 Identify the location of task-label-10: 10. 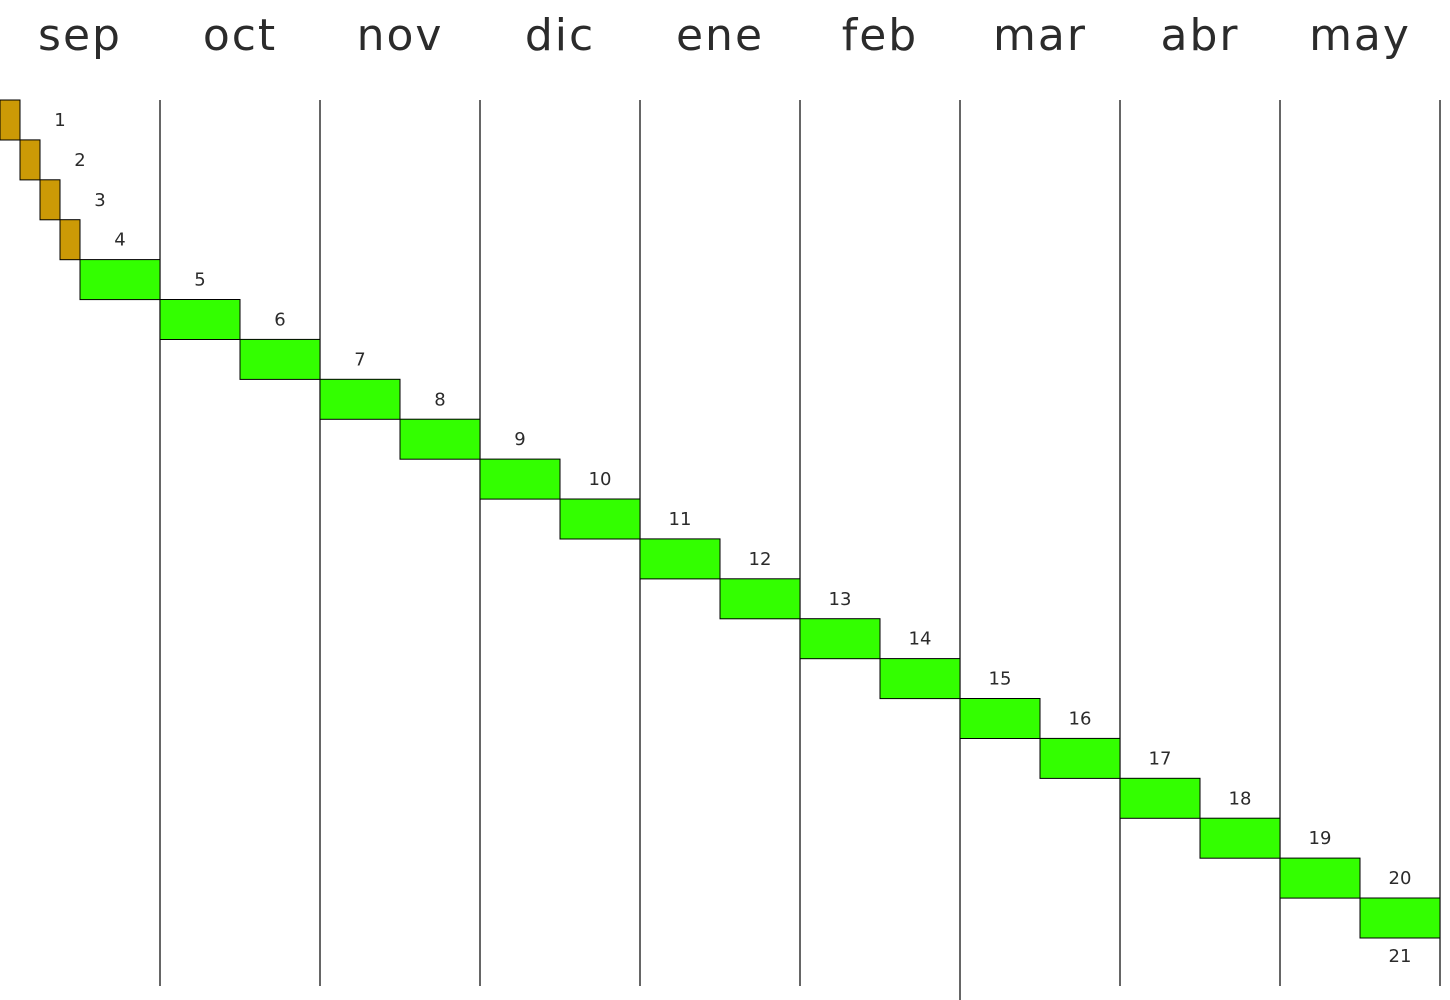
(600, 479).